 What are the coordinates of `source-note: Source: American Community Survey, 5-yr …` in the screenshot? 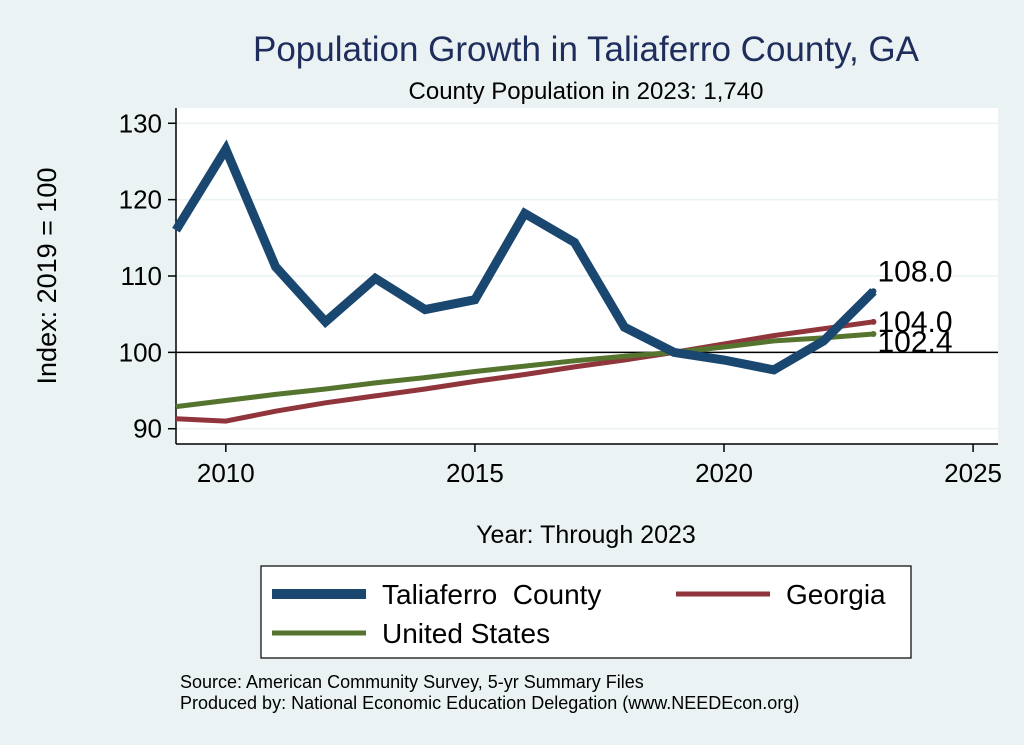 It's located at (412, 682).